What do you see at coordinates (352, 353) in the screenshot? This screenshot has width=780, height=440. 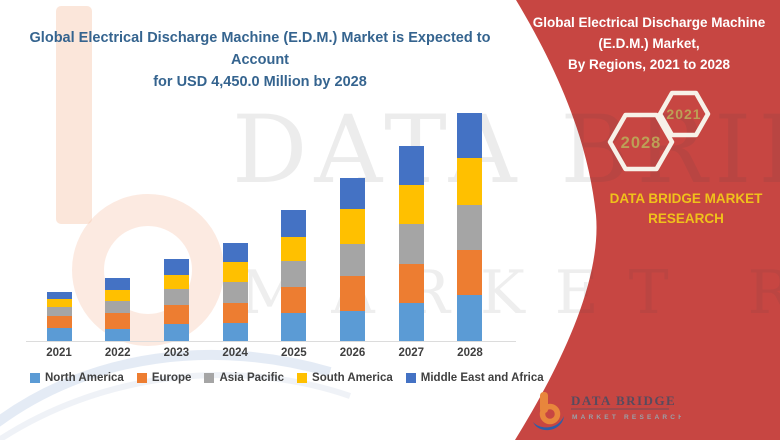 I see `x-axis-label-2026: 2026` at bounding box center [352, 353].